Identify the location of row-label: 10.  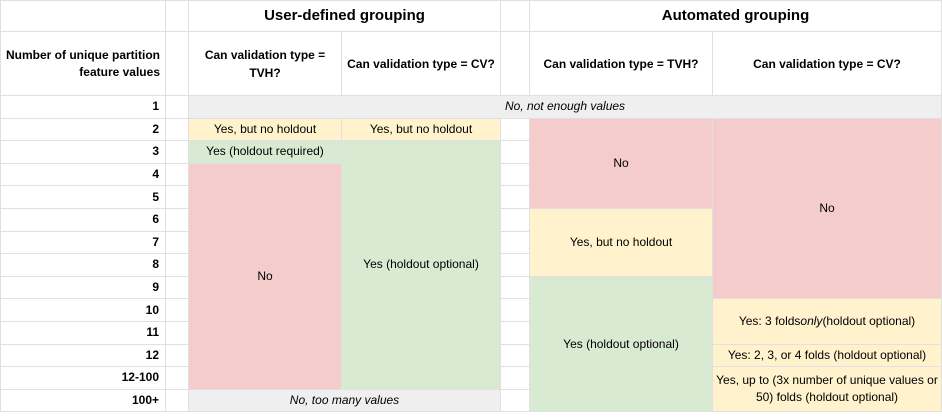
(83, 310).